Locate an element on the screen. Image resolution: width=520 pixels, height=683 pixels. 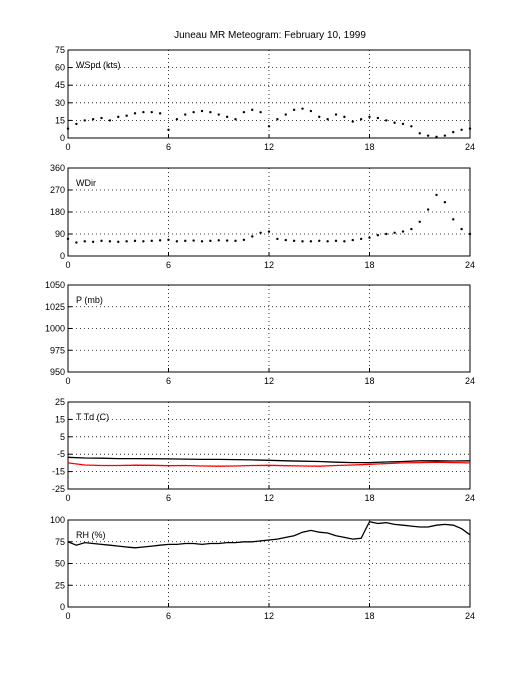
y-tick-label: 360 is located at coordinates (57, 168).